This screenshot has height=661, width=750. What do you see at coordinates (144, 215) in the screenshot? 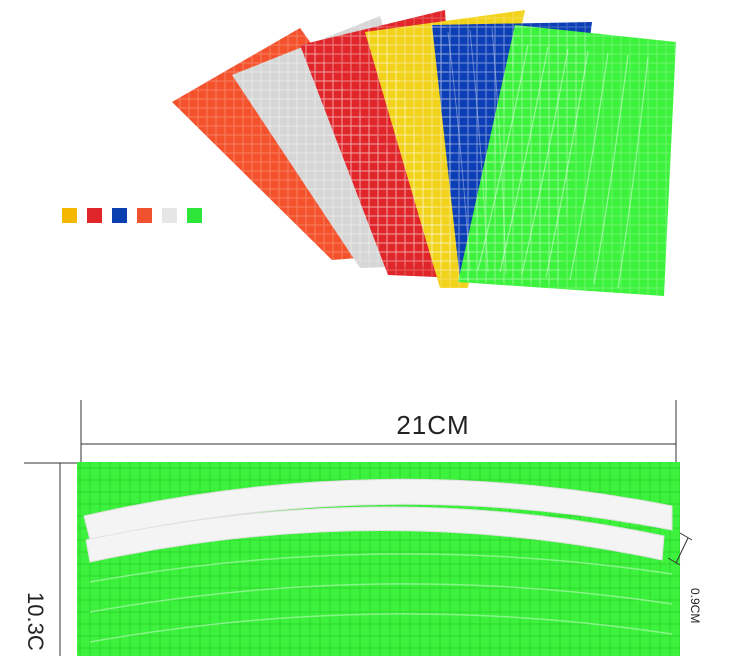
I see `orange-red-swatch` at bounding box center [144, 215].